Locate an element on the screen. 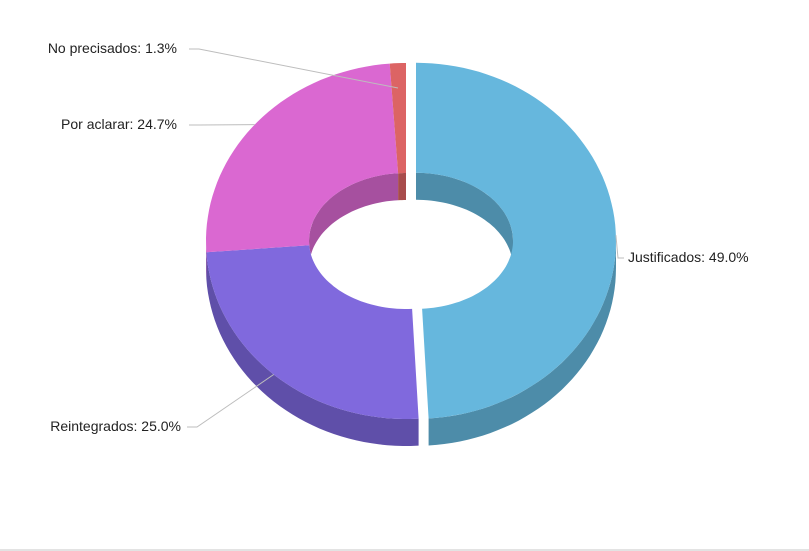  slice-side-reintegrados is located at coordinates (312, 349).